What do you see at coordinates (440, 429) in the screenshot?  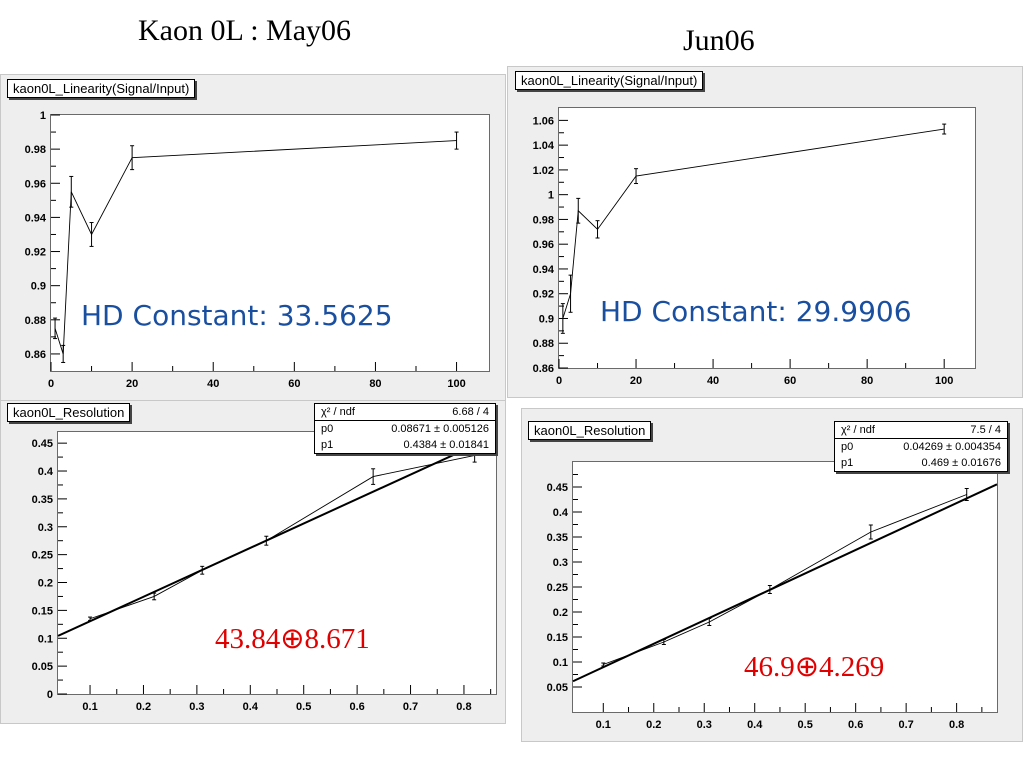 I see `stats-p0-value: 0.08671 ± 0.005126` at bounding box center [440, 429].